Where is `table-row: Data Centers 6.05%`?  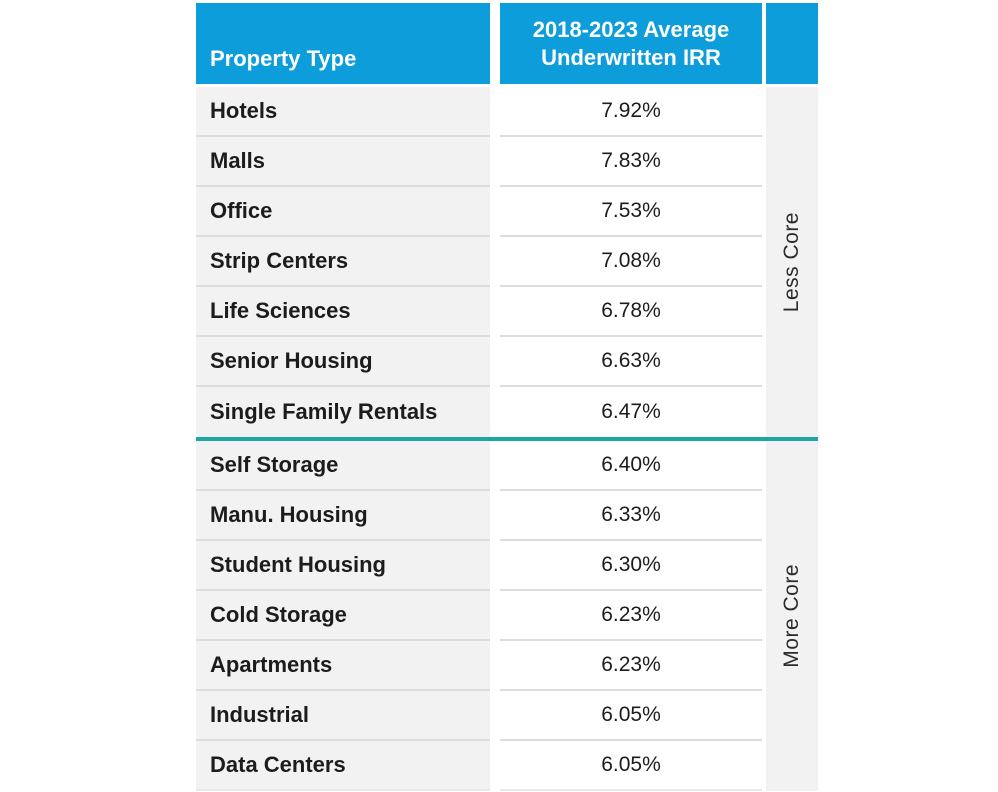
table-row: Data Centers 6.05% is located at coordinates (479, 766).